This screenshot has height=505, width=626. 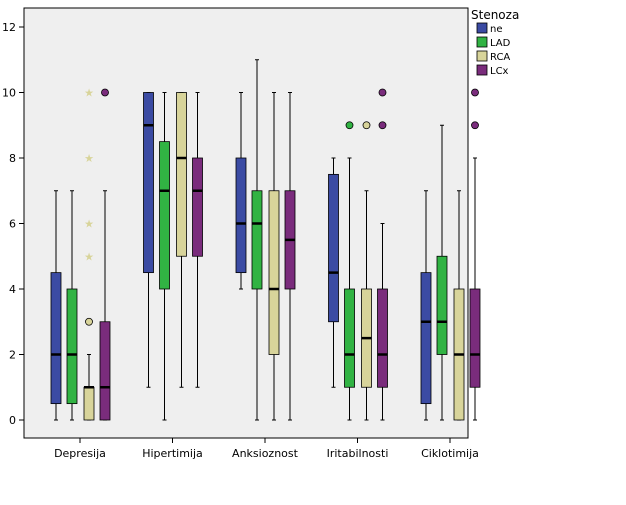 I want to click on box-LCx-Iritabilnosti, so click(x=382, y=254).